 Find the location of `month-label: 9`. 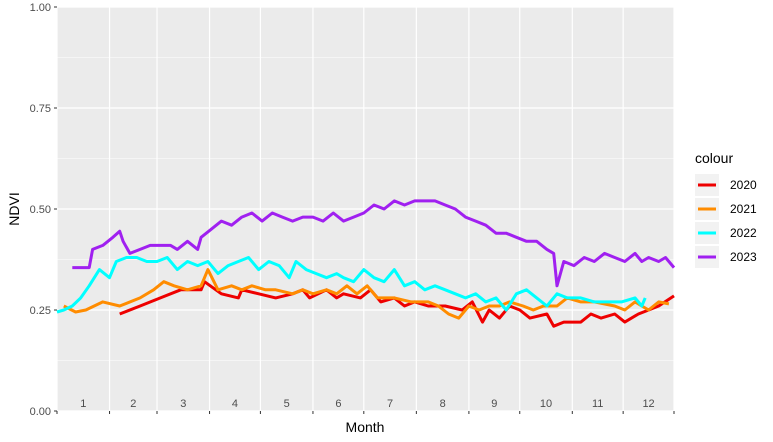

month-label: 9 is located at coordinates (494, 404).